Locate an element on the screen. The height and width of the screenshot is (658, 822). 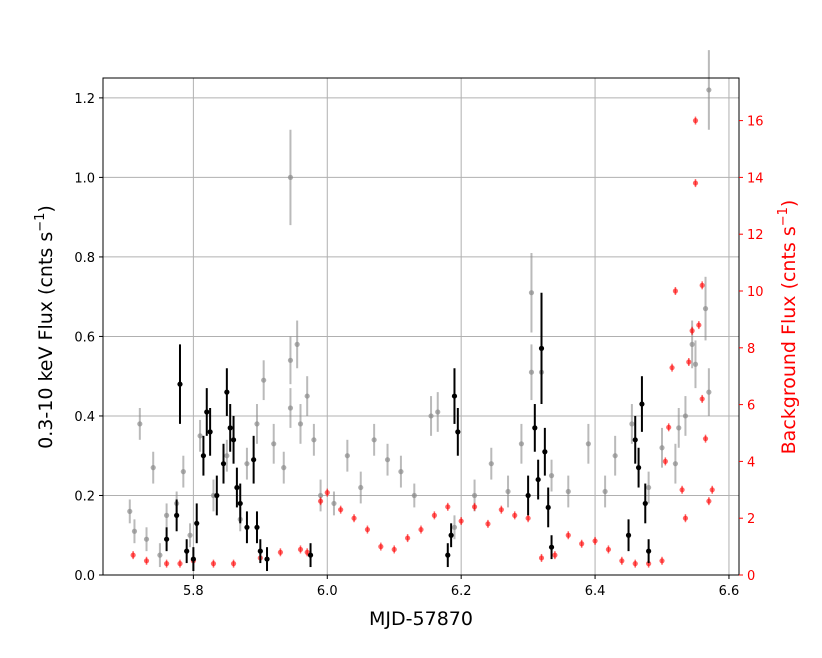
x-tick-label: 6.2 is located at coordinates (461, 591).